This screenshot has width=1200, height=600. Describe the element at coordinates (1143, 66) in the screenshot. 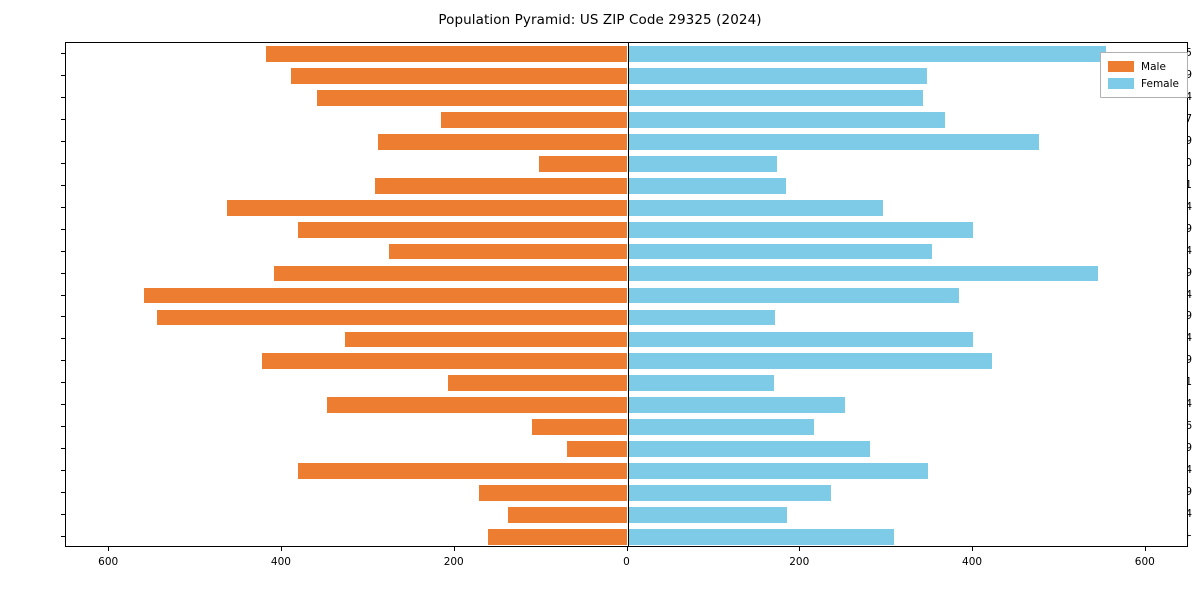

I see `legend-item: Male` at that location.